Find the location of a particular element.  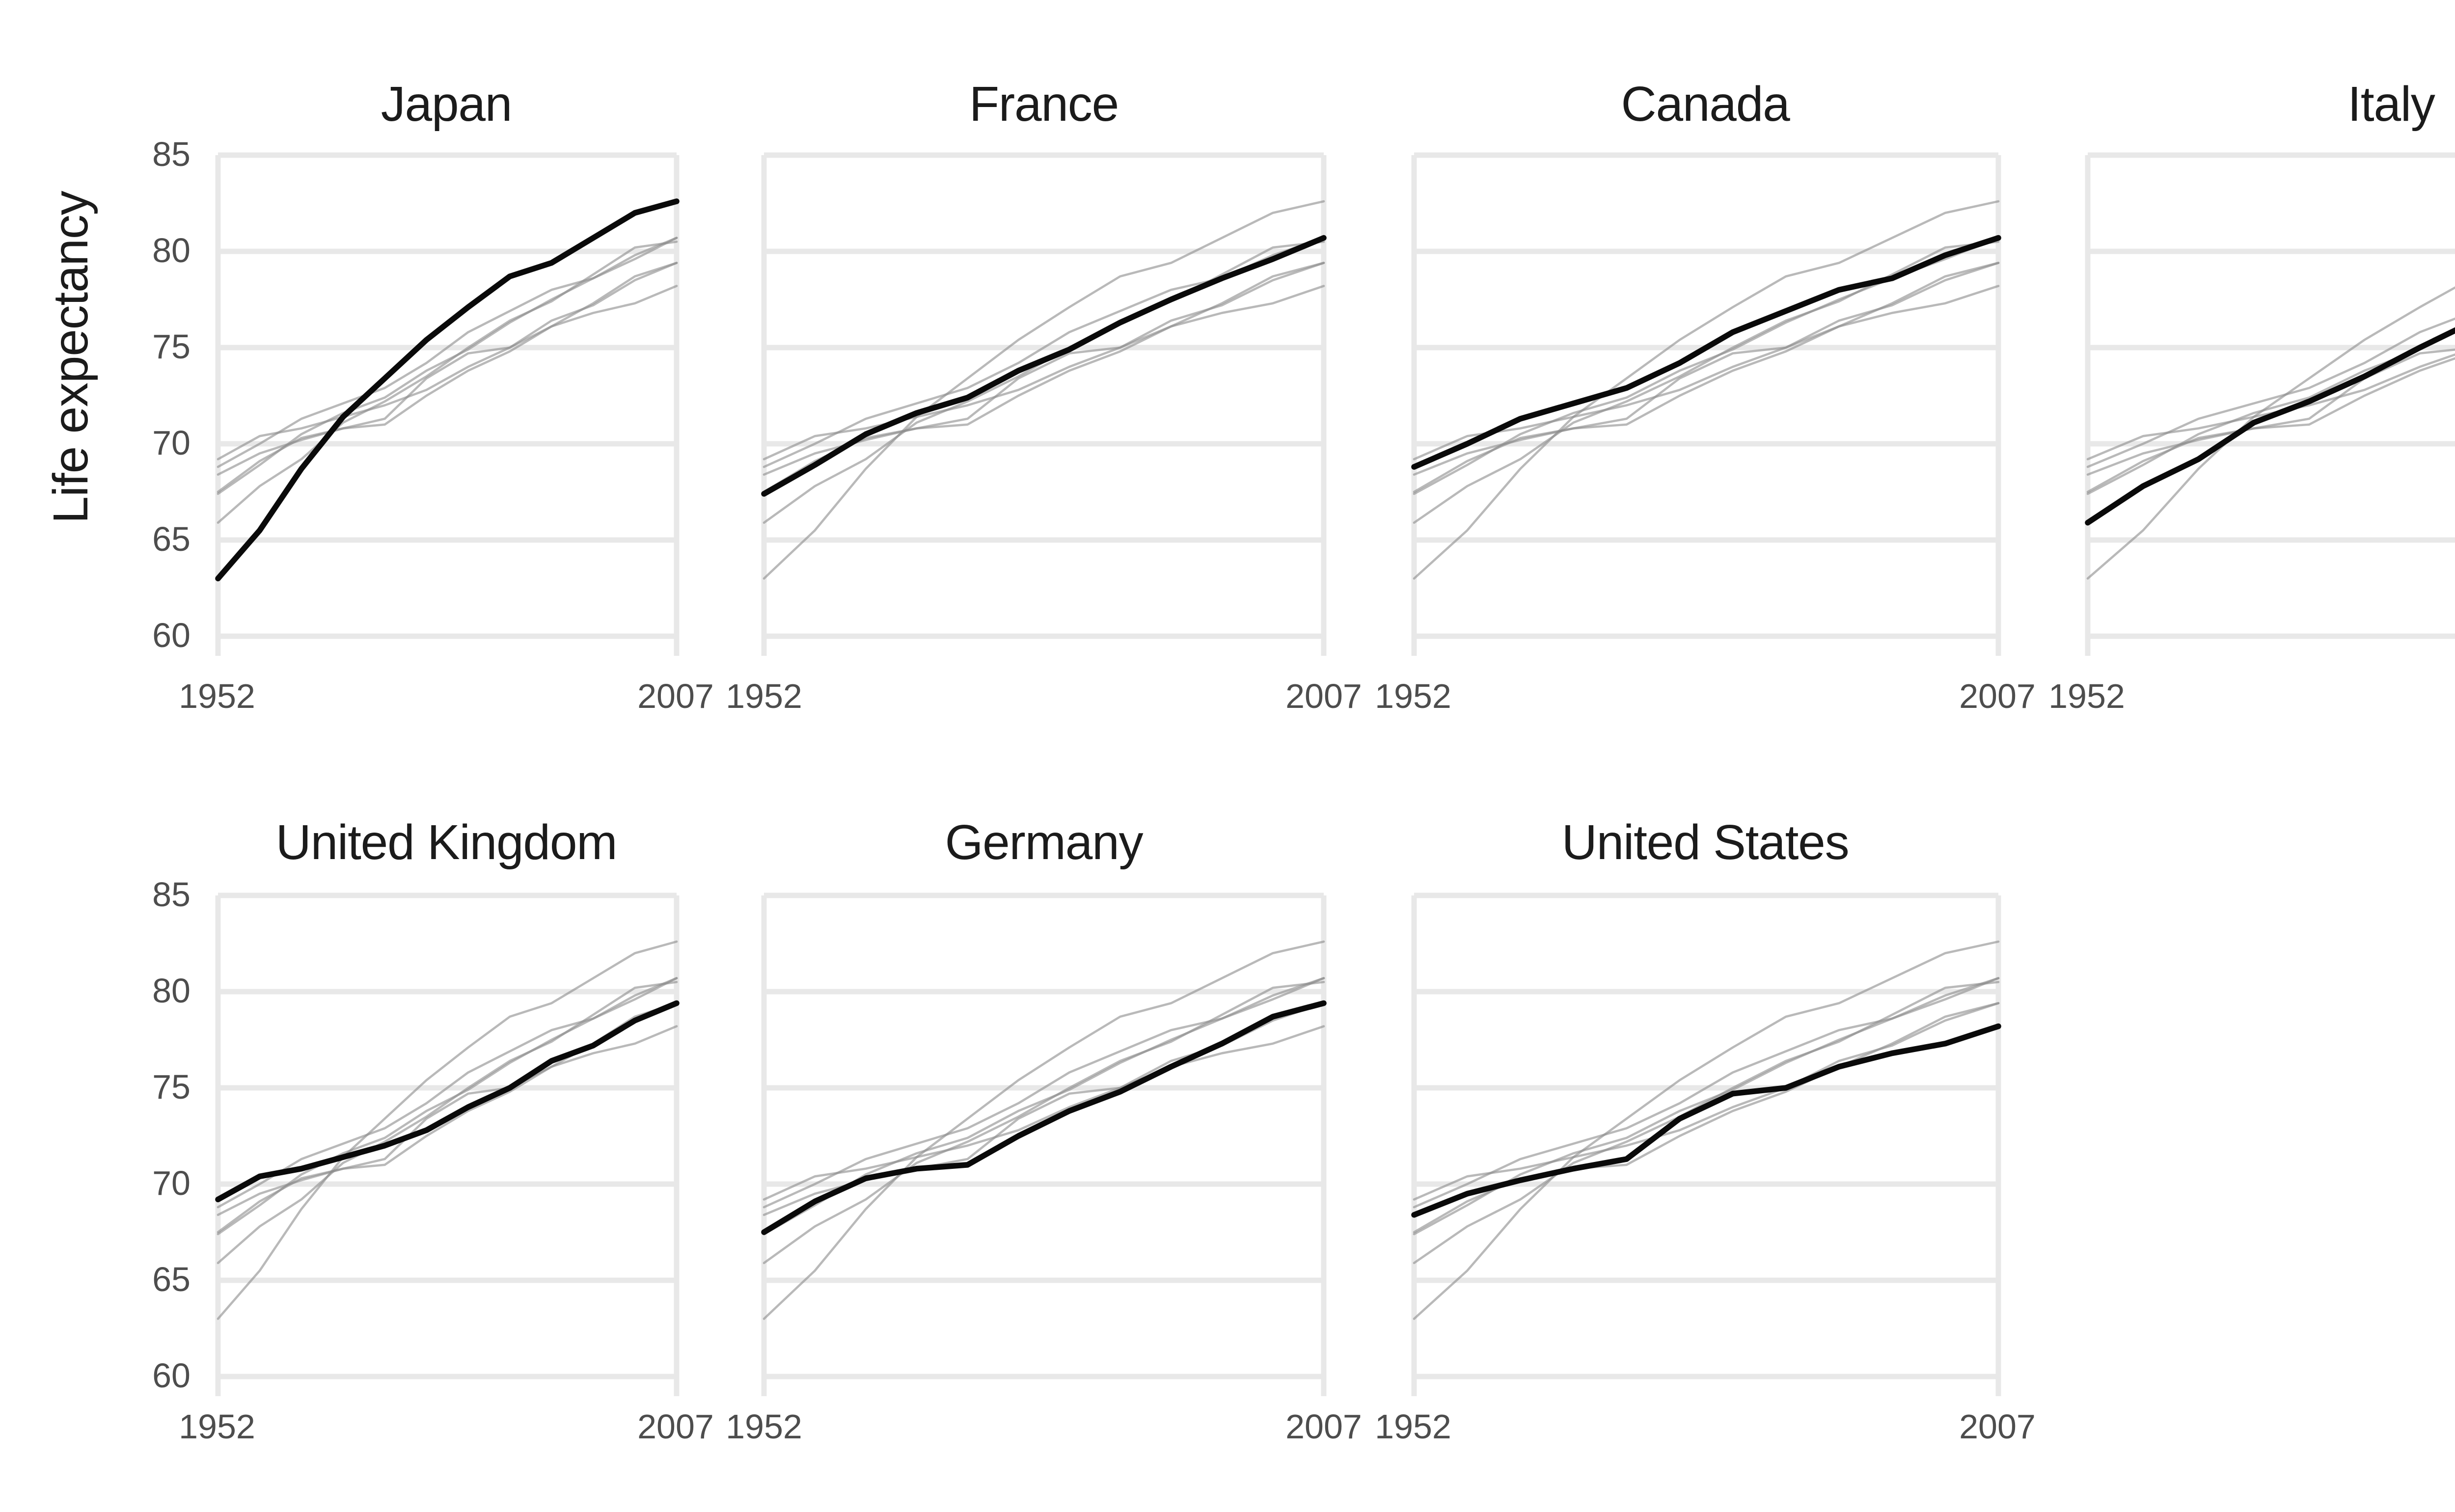

highlight-line-france is located at coordinates (1044, 366).